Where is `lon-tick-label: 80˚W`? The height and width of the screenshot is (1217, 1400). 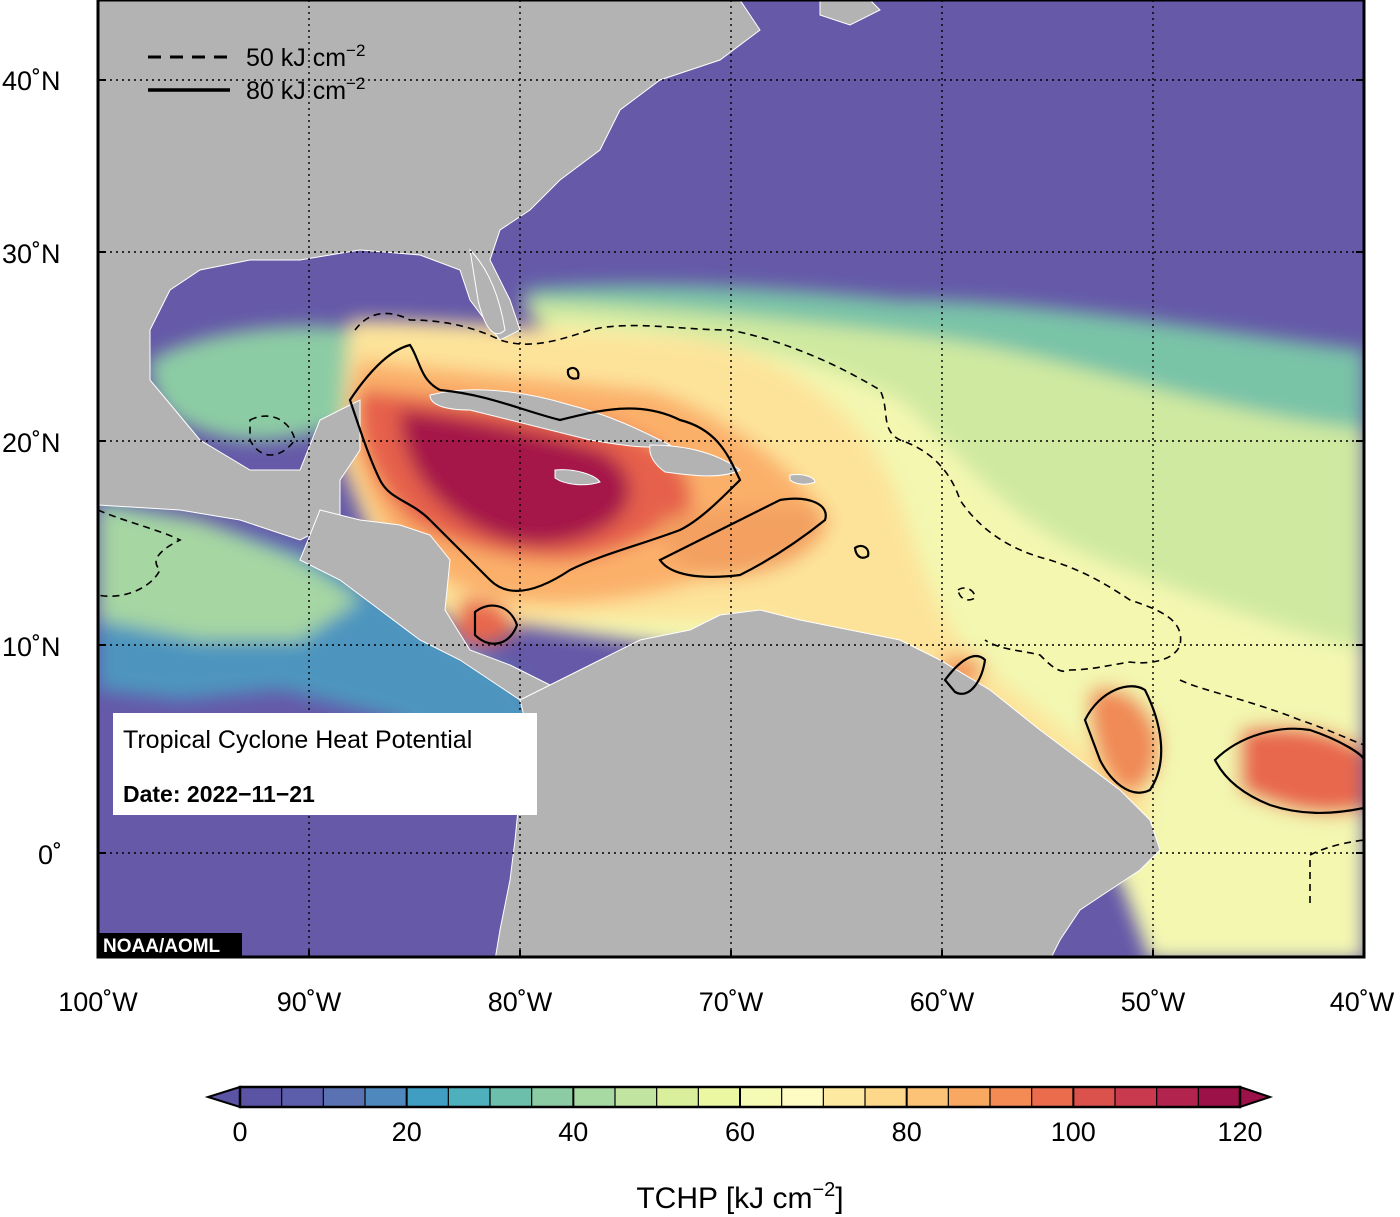
lon-tick-label: 80˚W is located at coordinates (520, 1002).